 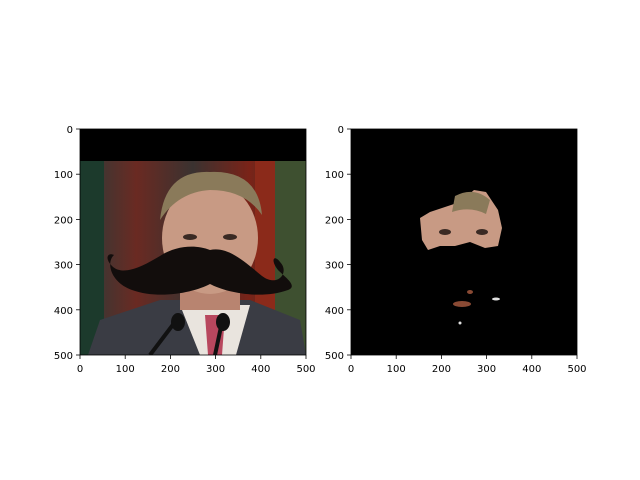 What do you see at coordinates (471, 202) in the screenshot?
I see `visible-hair` at bounding box center [471, 202].